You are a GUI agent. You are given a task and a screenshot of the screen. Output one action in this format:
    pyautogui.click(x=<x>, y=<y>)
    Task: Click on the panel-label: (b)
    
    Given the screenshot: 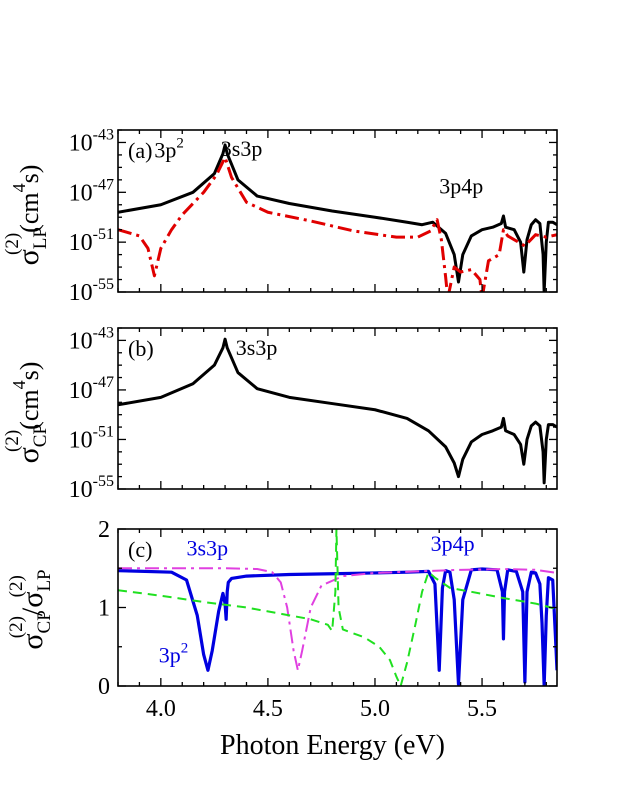 What is the action you would take?
    pyautogui.click(x=141, y=348)
    